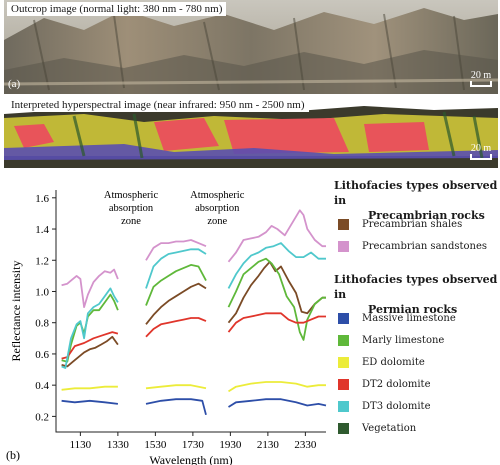 The height and width of the screenshot is (465, 500). What do you see at coordinates (412, 224) in the screenshot?
I see `legend-label: Precambrian shales` at bounding box center [412, 224].